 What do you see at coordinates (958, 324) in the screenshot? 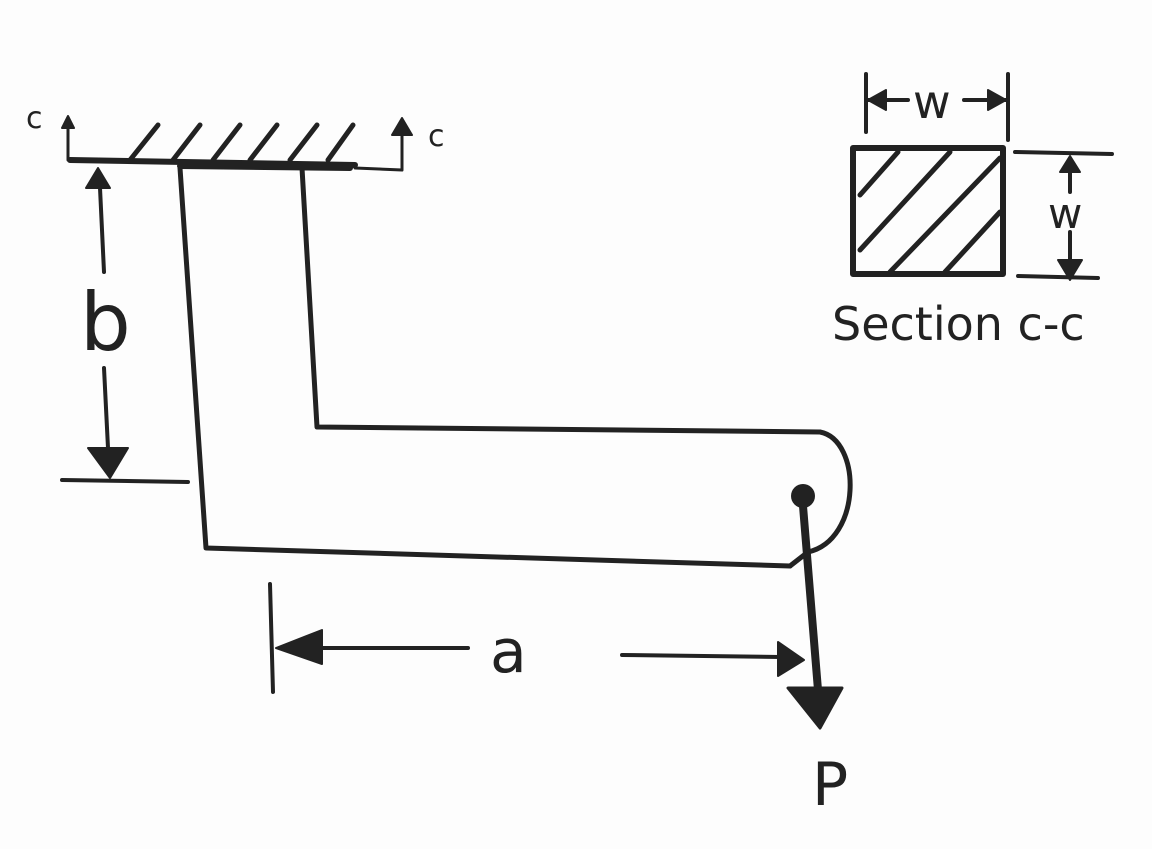
I see `section-caption: Section c-c` at bounding box center [958, 324].